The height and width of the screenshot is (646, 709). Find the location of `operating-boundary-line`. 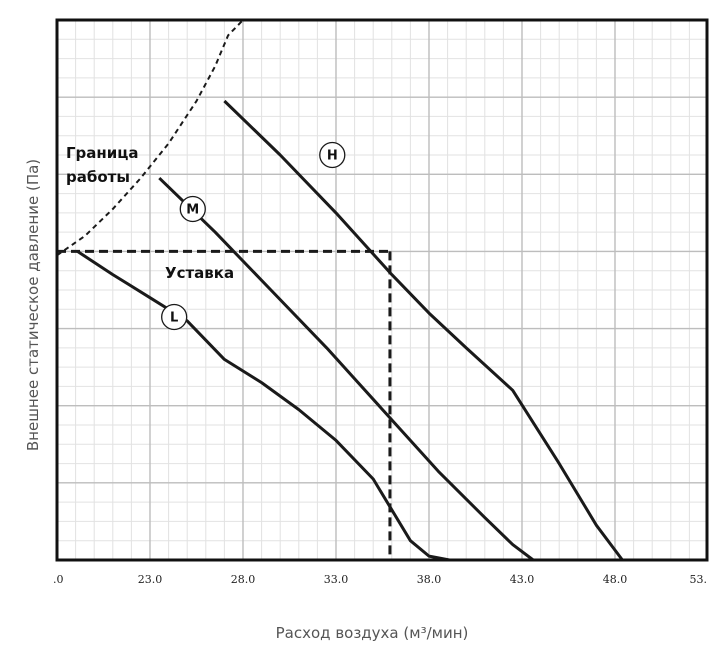

operating-boundary-line is located at coordinates (150, 138).